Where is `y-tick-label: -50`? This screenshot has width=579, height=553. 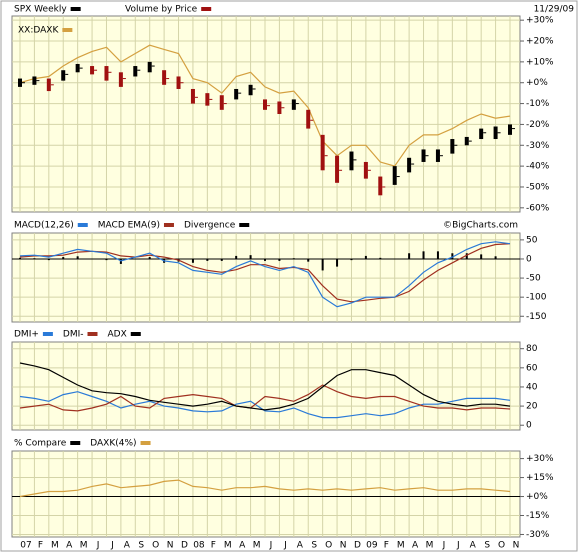
y-tick-label: -50 is located at coordinates (533, 279).